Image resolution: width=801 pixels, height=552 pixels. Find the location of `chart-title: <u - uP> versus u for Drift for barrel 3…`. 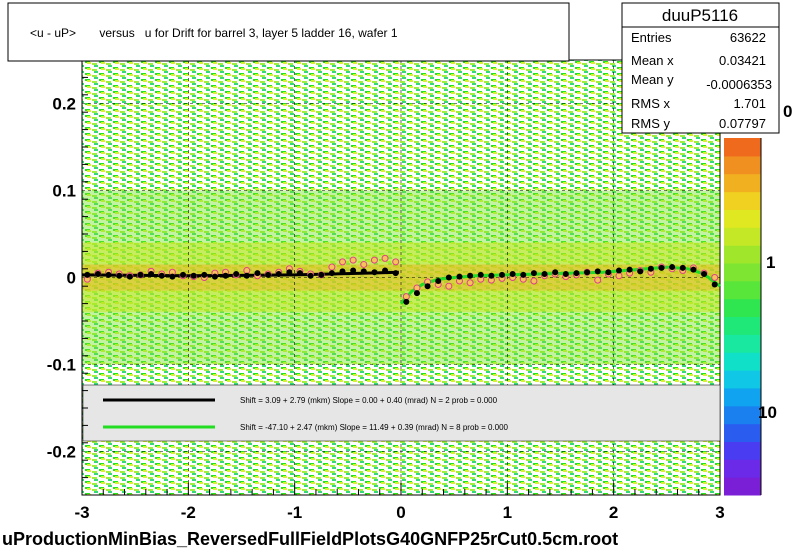

chart-title: <u - uP> versus u for Drift for barrel 3… is located at coordinates (214, 33).